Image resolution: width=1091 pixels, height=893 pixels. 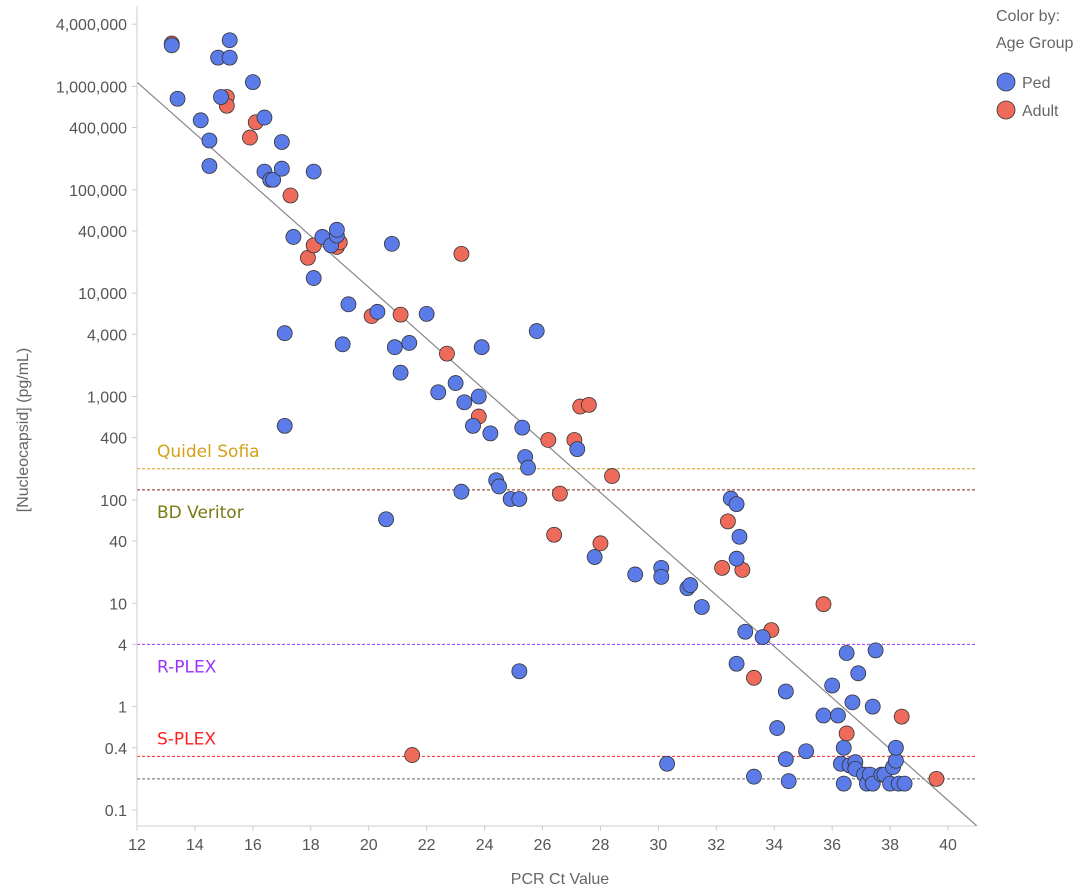 I want to click on legend-marker-adult, so click(x=1006, y=110).